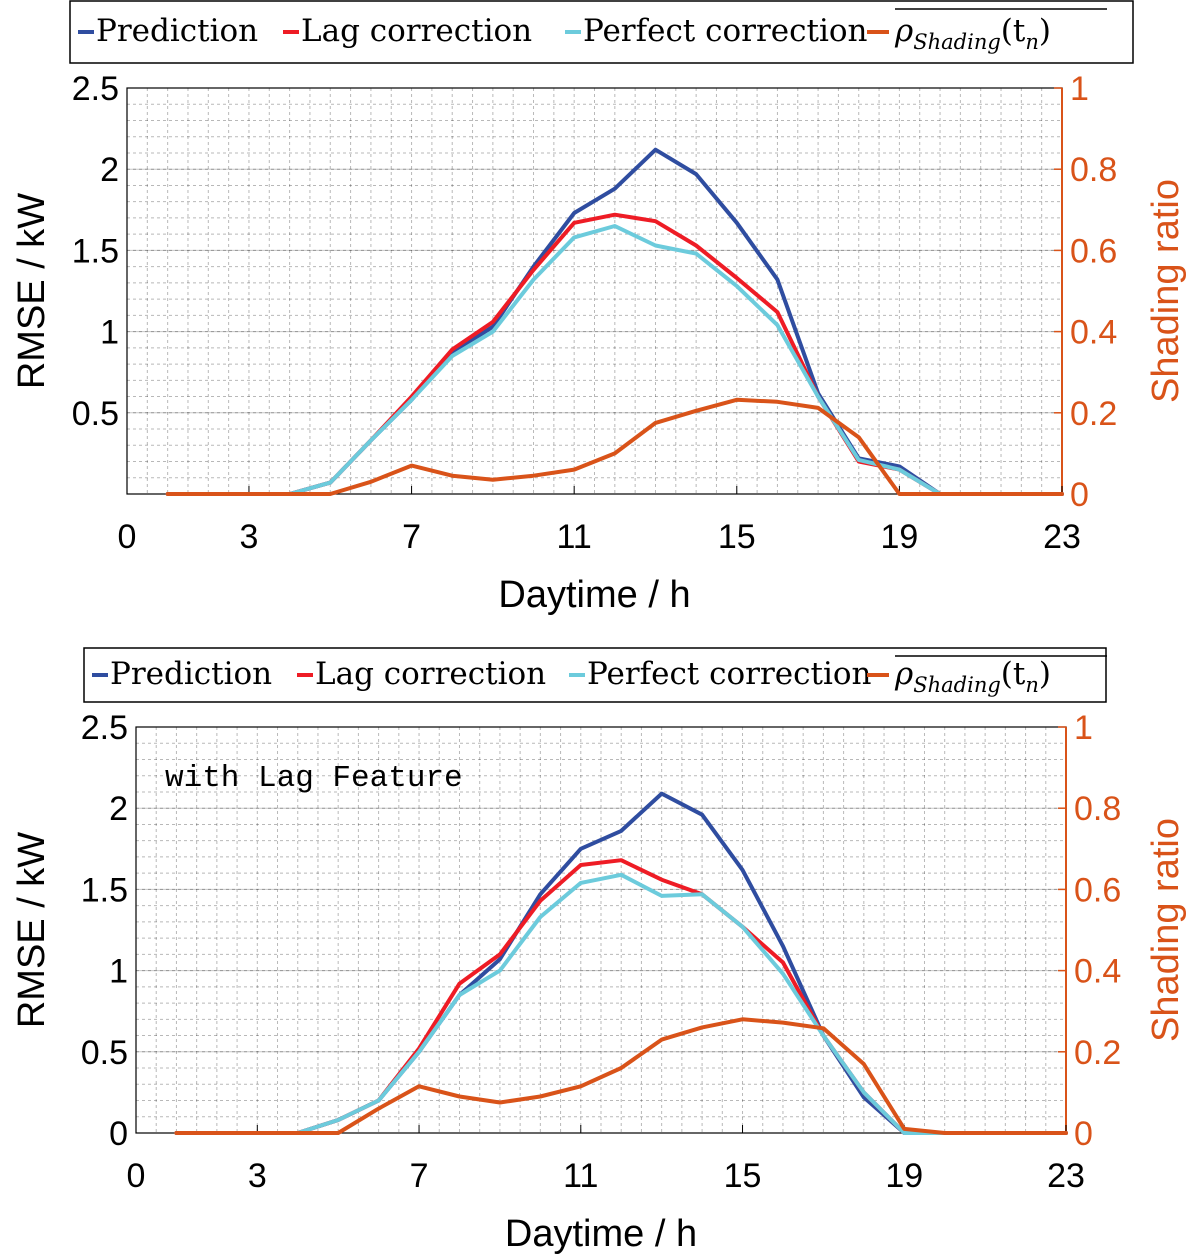 The width and height of the screenshot is (1200, 1256). Describe the element at coordinates (118, 1134) in the screenshot. I see `y-tick-label: 0` at that location.